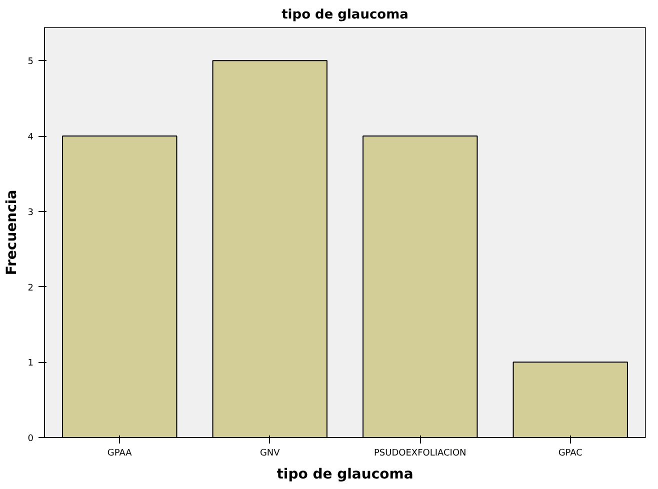 Image resolution: width=658 pixels, height=489 pixels. What do you see at coordinates (345, 15) in the screenshot?
I see `chart-title: tipo de glaucoma` at bounding box center [345, 15].